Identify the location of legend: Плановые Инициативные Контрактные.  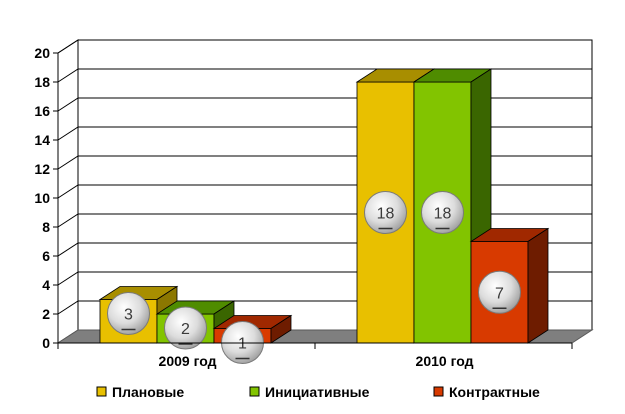
(318, 392).